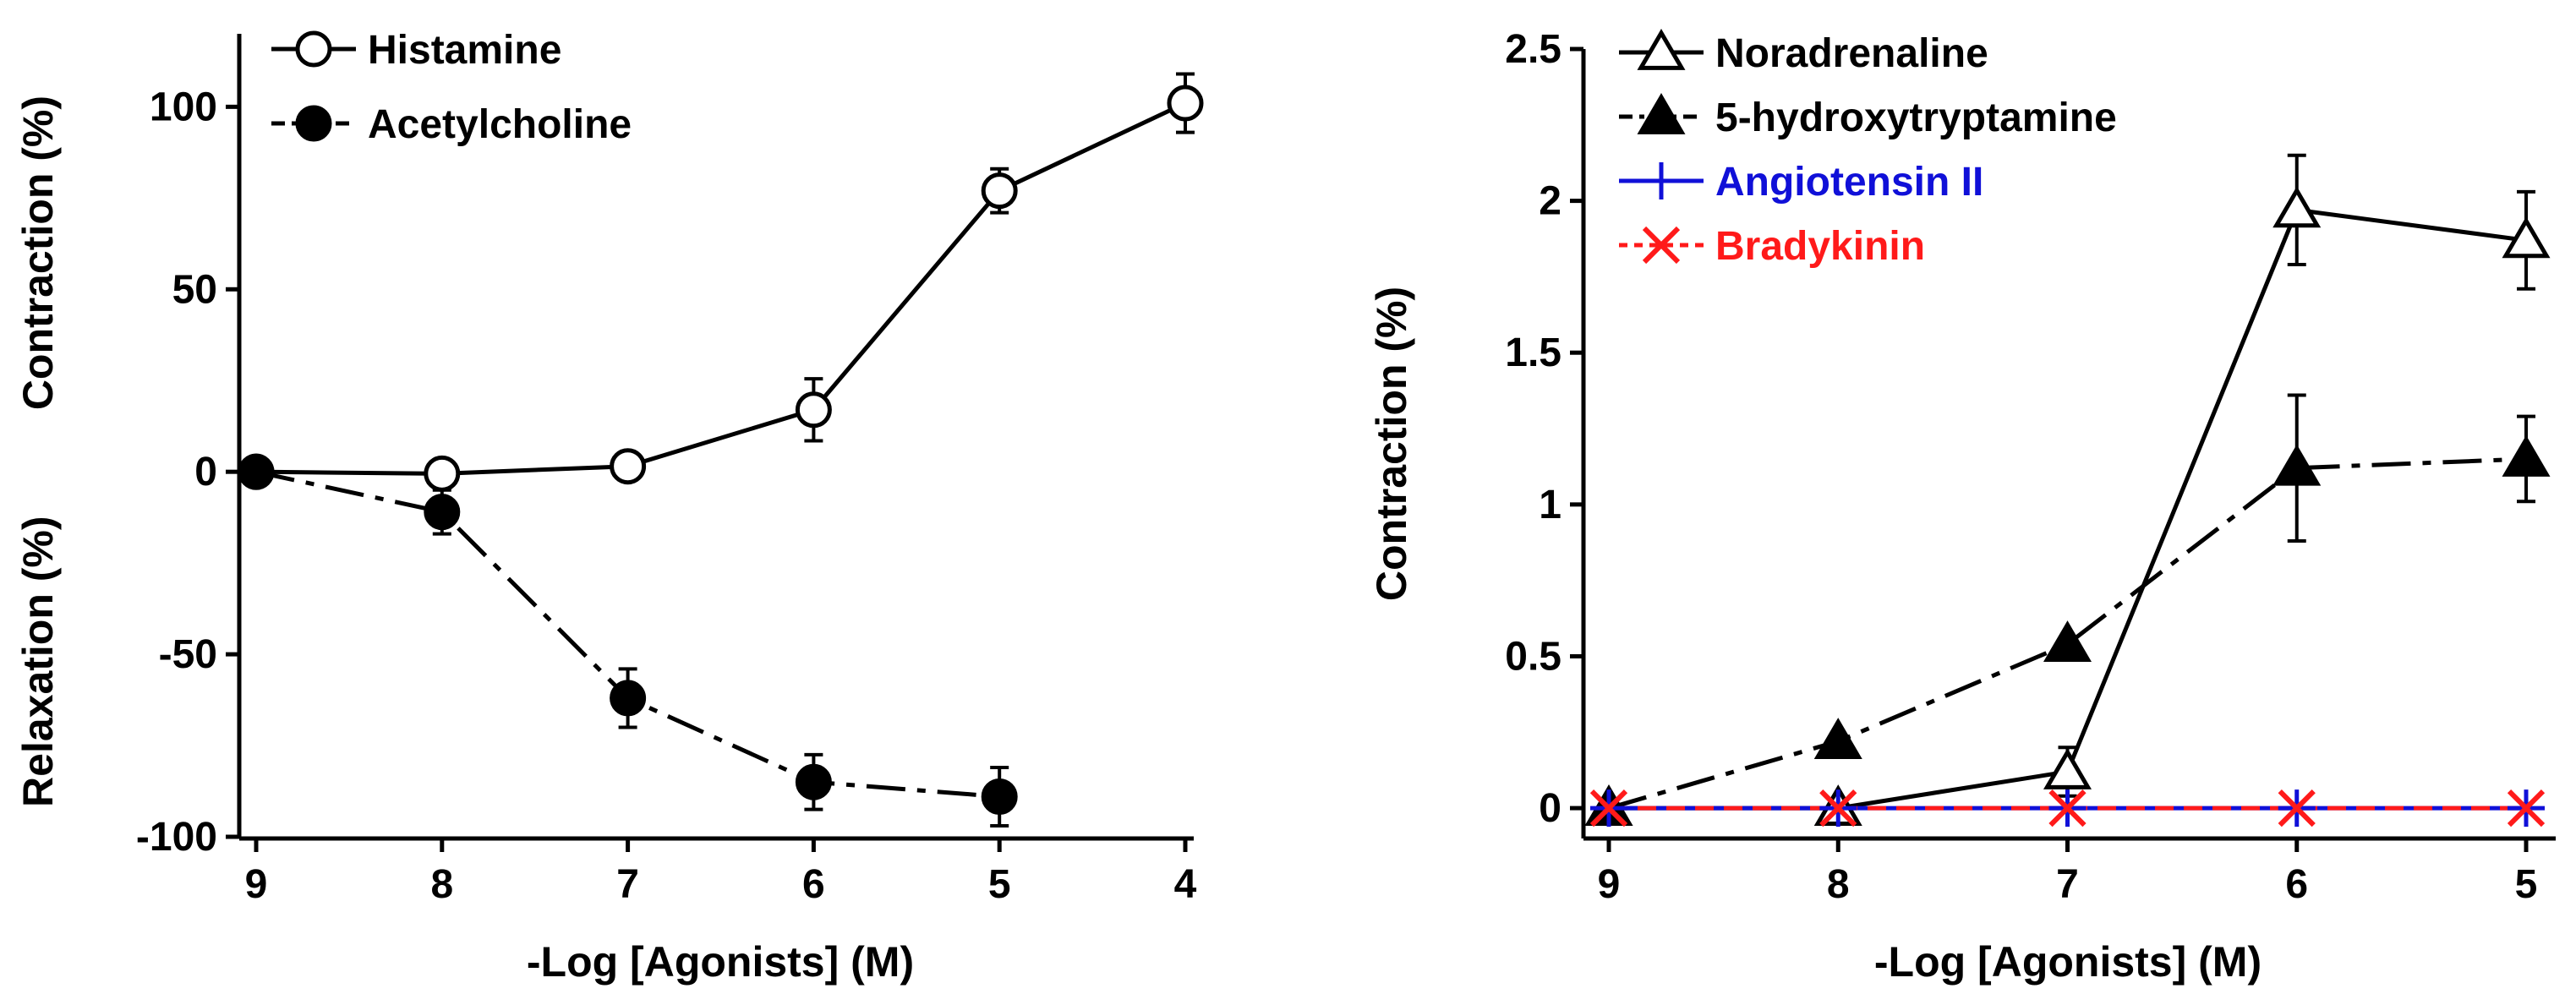 The width and height of the screenshot is (2576, 1005). I want to click on legend-label: Bradykinin, so click(1820, 246).